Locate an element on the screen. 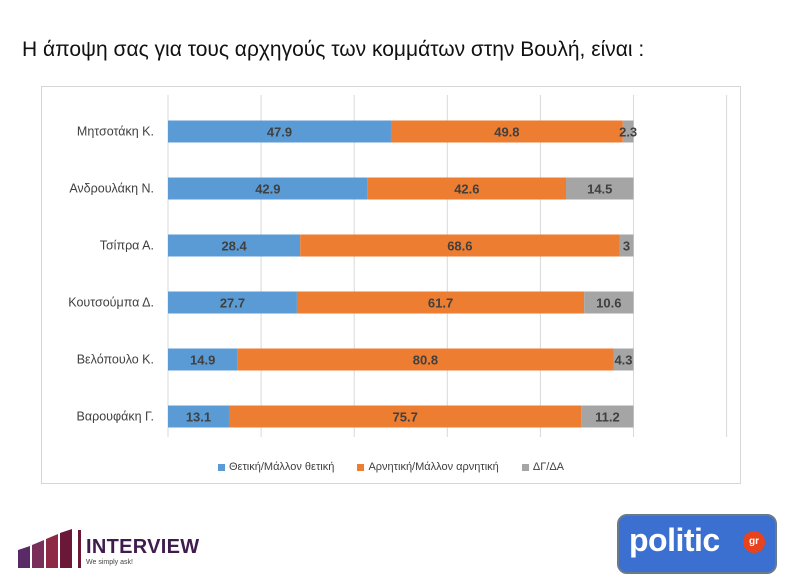 The image size is (787, 583). legend-item-negative: Αρνητική/Μάλλον αρνητική is located at coordinates (428, 467).